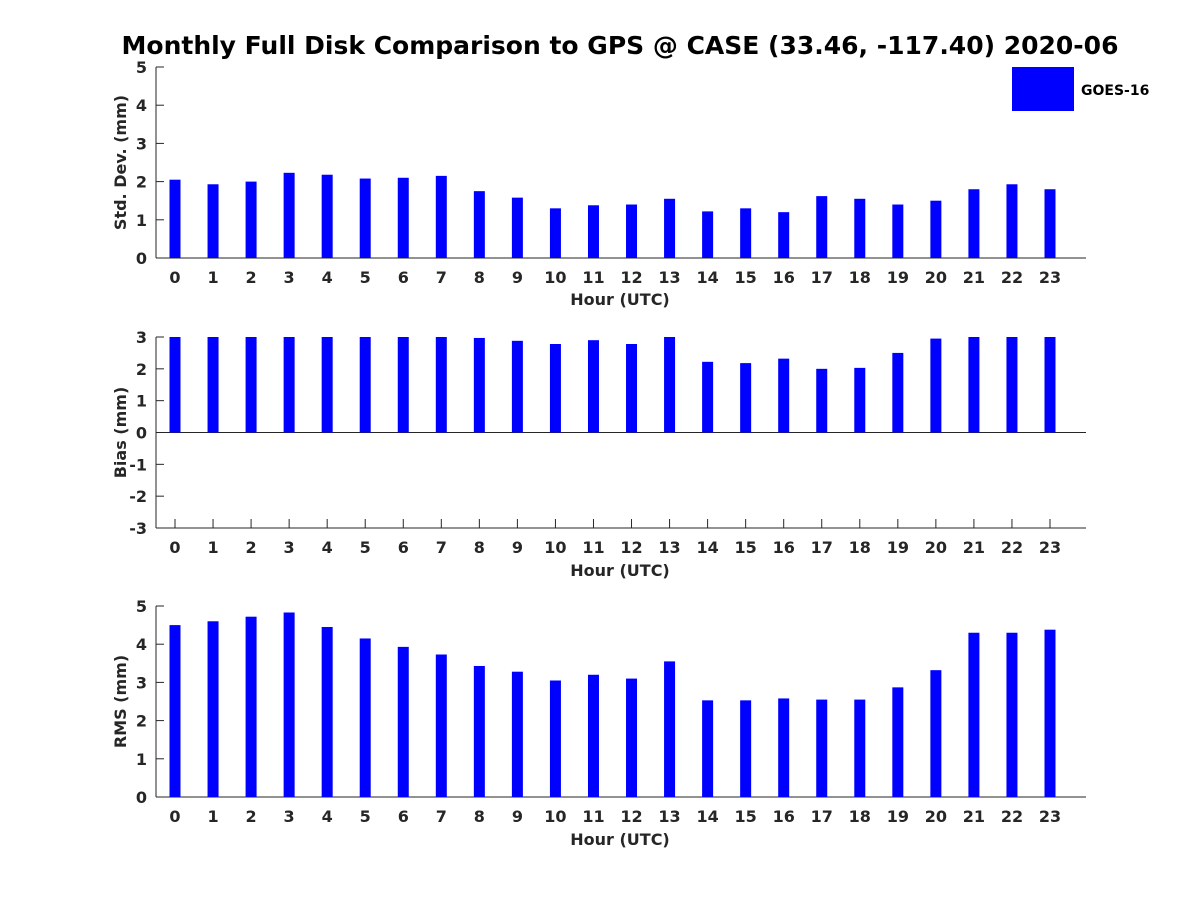  I want to click on x-tick-label: 17, so click(822, 816).